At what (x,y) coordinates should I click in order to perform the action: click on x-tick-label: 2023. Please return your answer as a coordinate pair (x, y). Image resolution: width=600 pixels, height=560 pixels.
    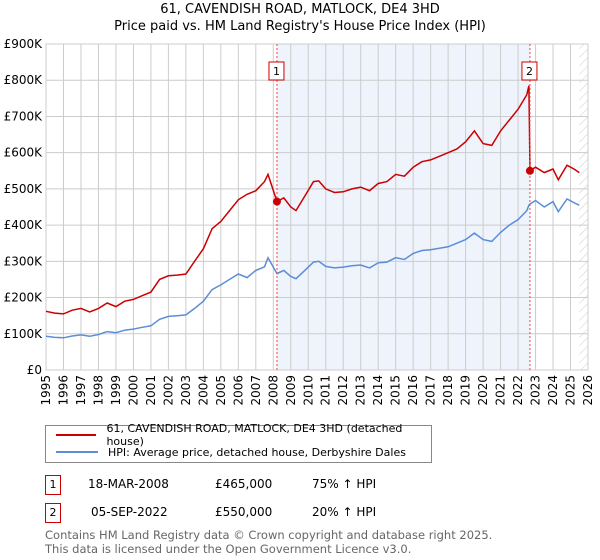
    Looking at the image, I should click on (536, 390).